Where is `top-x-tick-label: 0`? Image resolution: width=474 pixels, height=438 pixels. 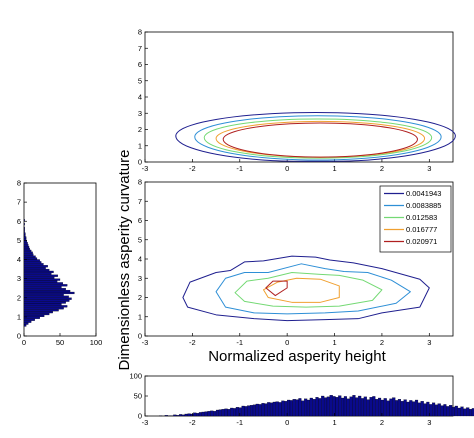
top-x-tick-label: 0 is located at coordinates (287, 168).